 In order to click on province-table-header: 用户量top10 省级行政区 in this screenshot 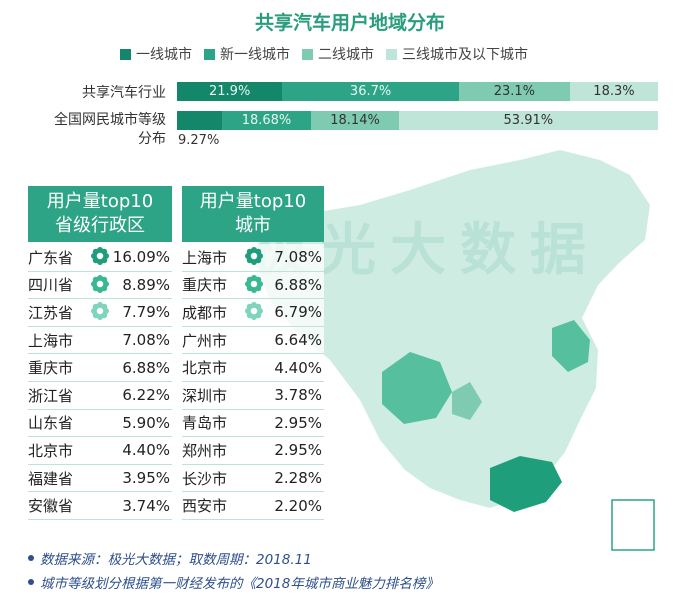, I will do `click(100, 214)`.